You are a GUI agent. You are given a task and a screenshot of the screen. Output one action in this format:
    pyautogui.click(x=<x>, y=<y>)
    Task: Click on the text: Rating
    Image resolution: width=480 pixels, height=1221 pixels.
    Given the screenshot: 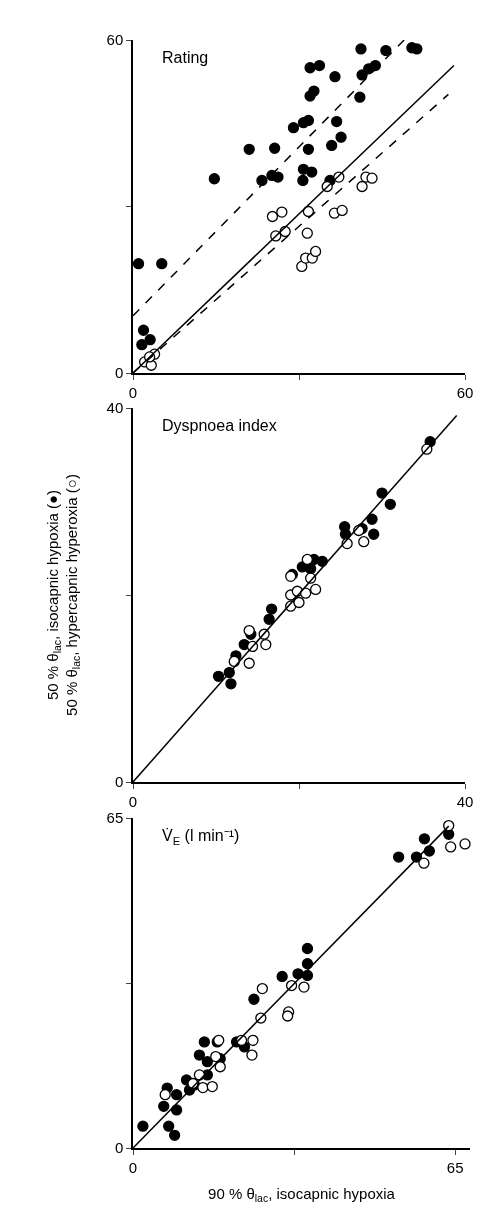 What is the action you would take?
    pyautogui.click(x=185, y=57)
    